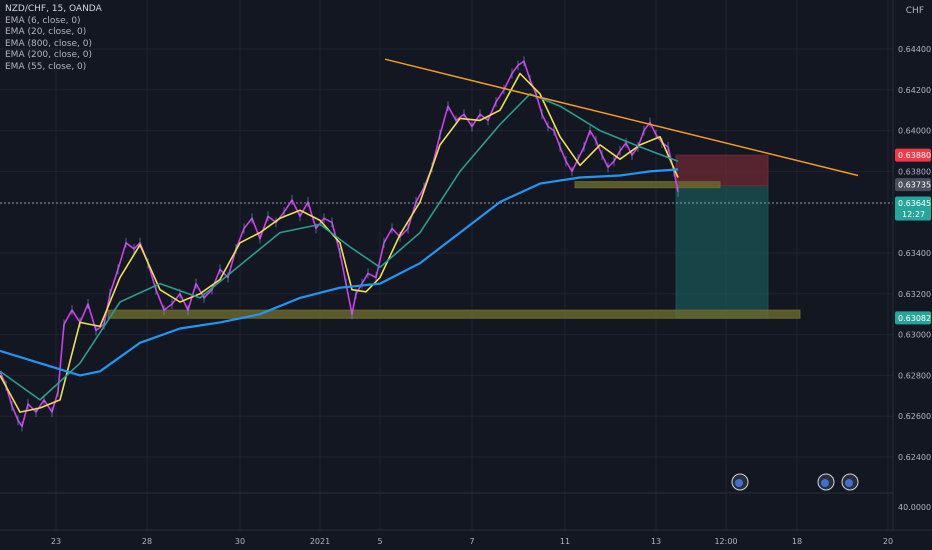 Image resolution: width=932 pixels, height=550 pixels. I want to click on symbol-title: NZD/CHF, 15, OANDA, so click(53, 9).